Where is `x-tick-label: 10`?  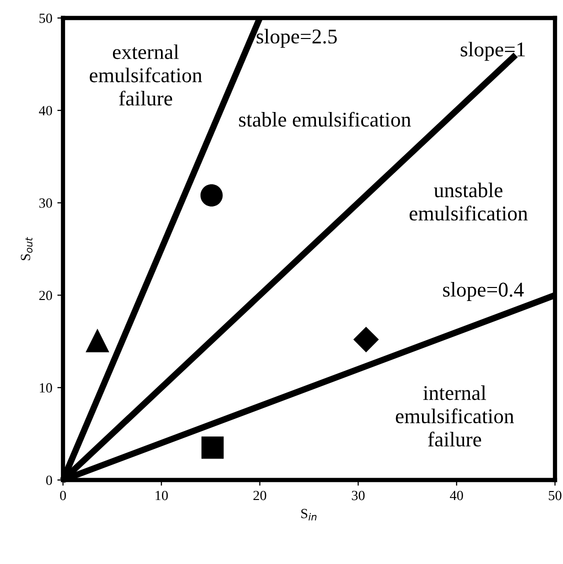
x-tick-label: 10 is located at coordinates (162, 495).